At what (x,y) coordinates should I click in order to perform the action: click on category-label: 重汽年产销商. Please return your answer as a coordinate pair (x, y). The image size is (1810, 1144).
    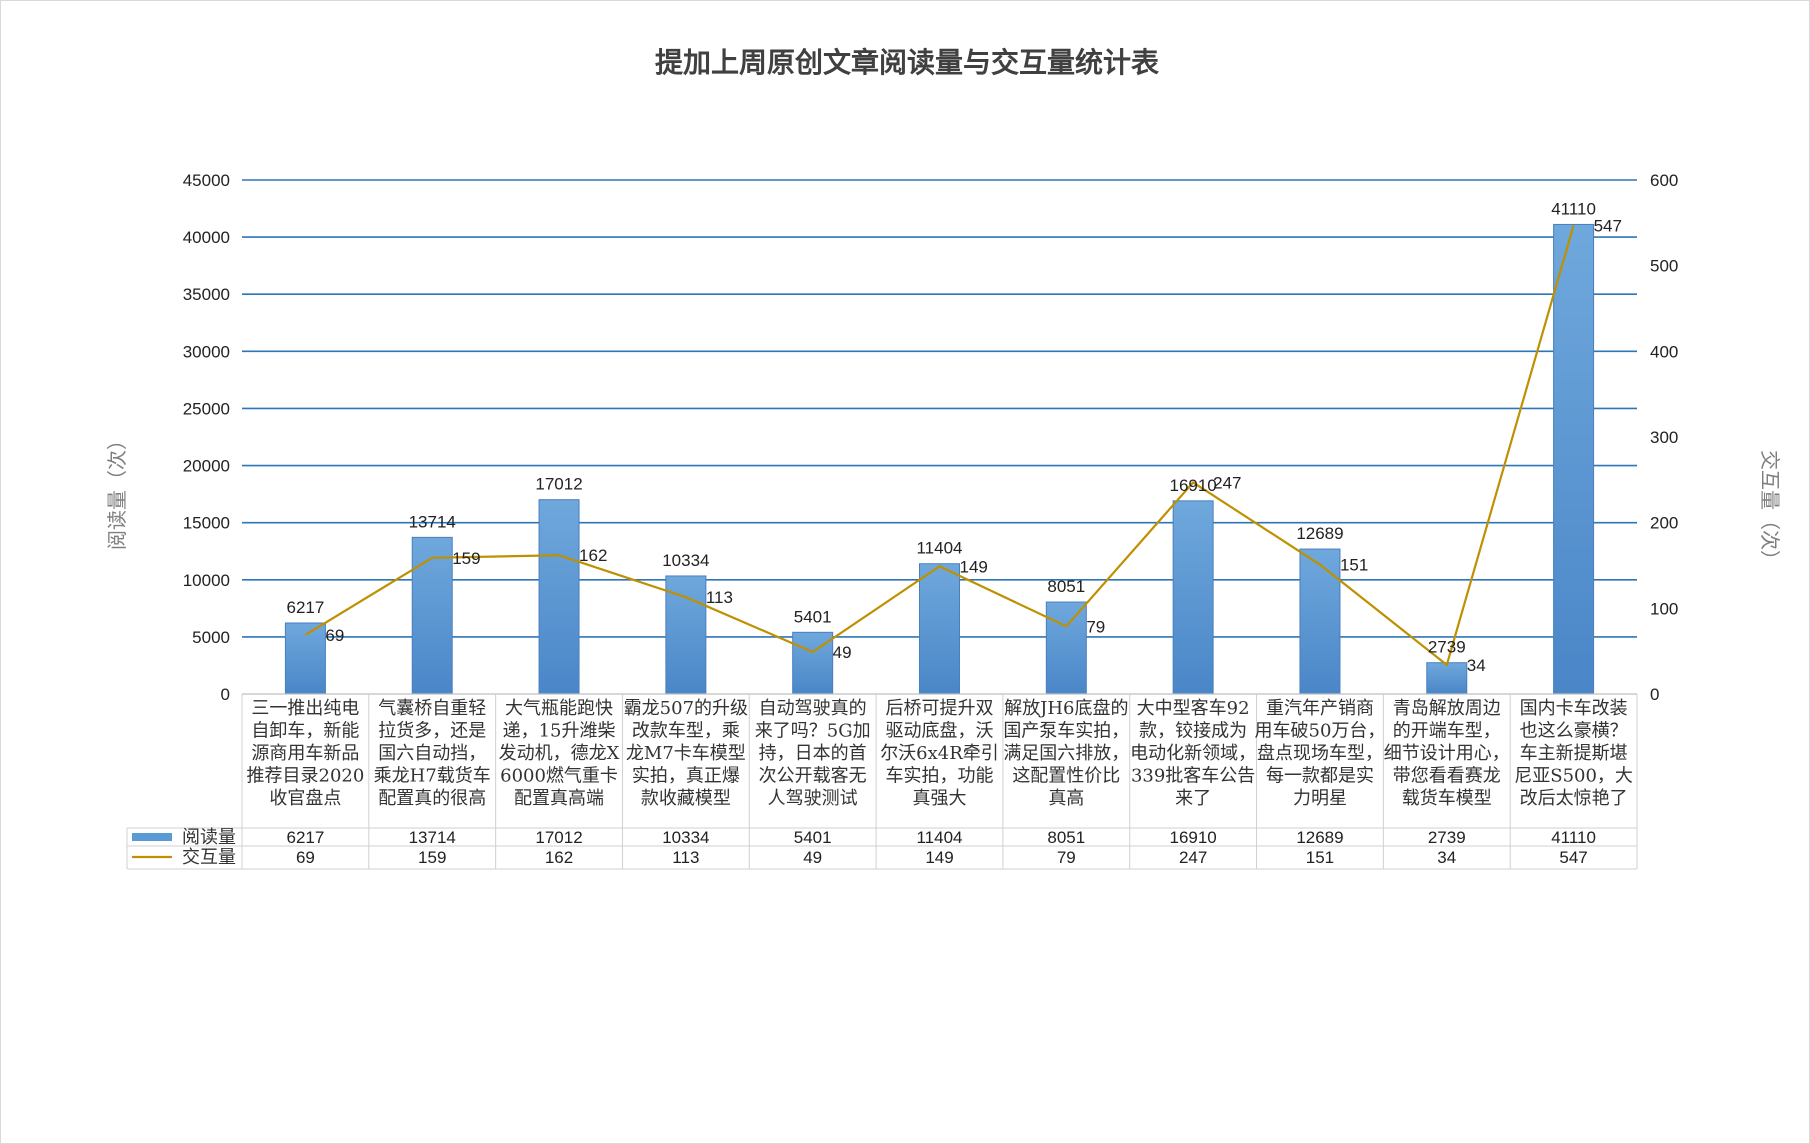
    Looking at the image, I should click on (1320, 708).